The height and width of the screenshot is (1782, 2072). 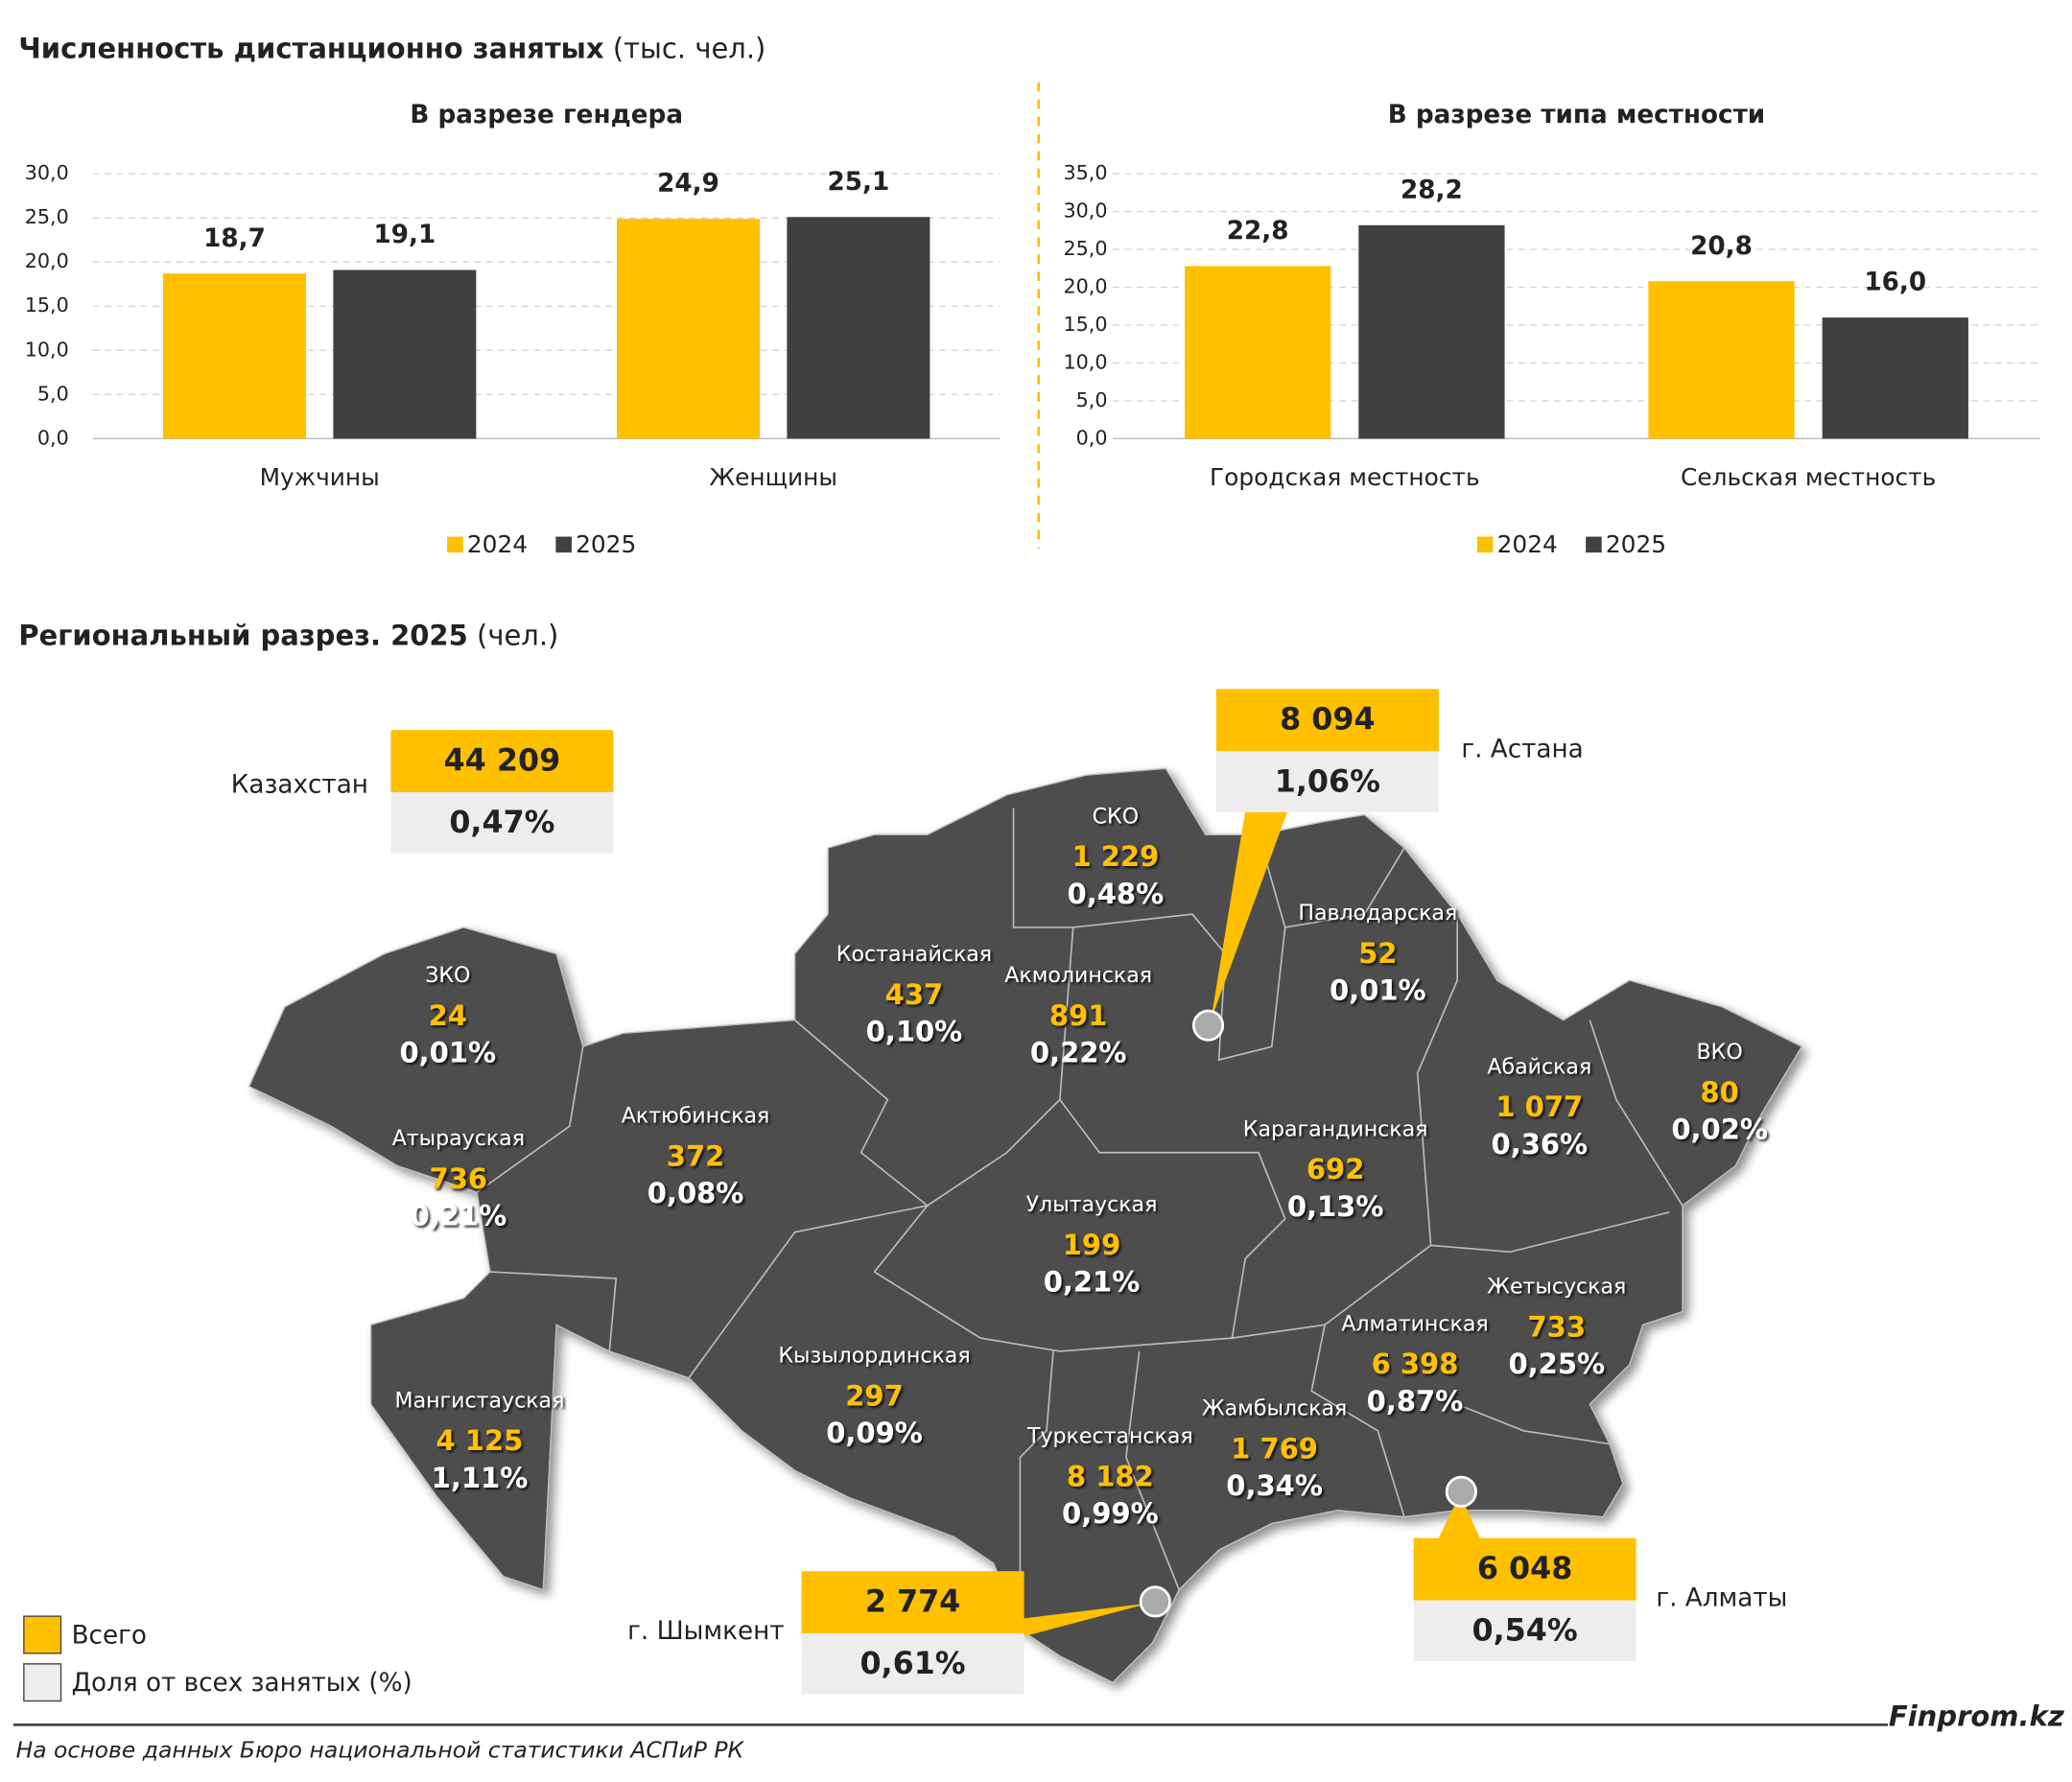 What do you see at coordinates (1432, 190) in the screenshot?
I see `value-label: 28,2` at bounding box center [1432, 190].